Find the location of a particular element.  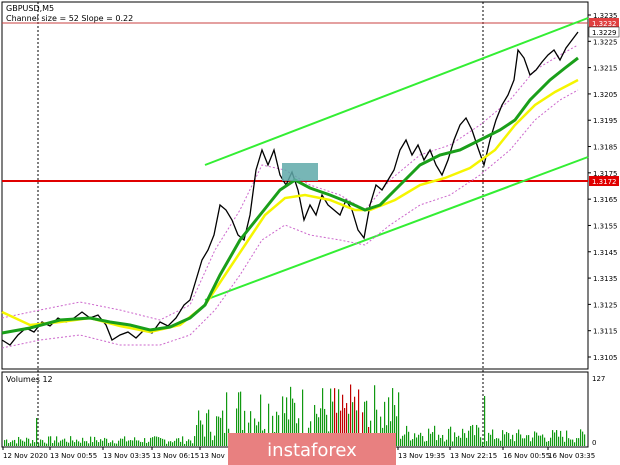

price-tick-label: 1.3225 is located at coordinates (605, 42).